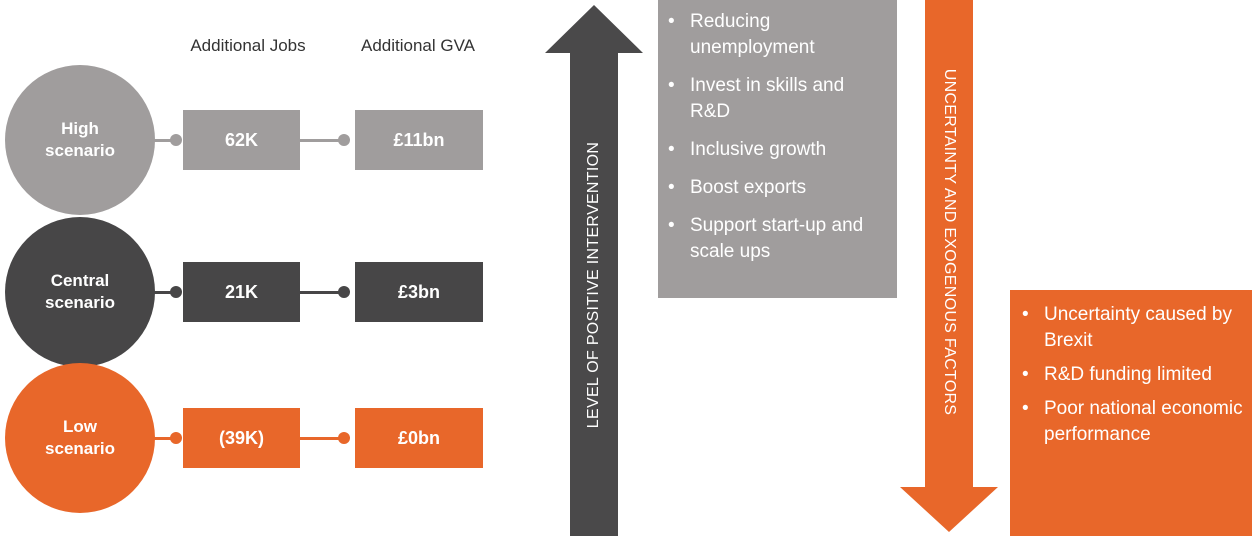  What do you see at coordinates (777, 99) in the screenshot?
I see `bullet-item: Invest in skills and R&D` at bounding box center [777, 99].